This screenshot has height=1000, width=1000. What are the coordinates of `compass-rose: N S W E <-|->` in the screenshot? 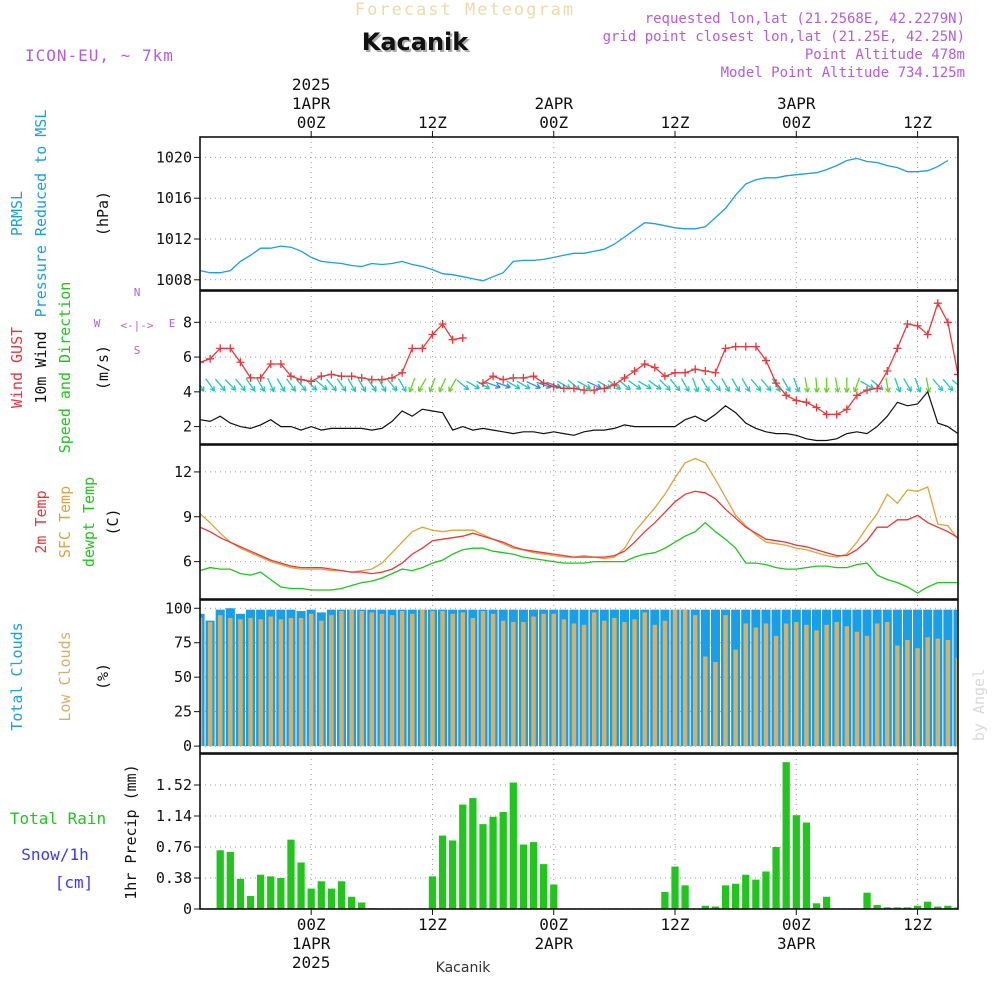 It's located at (135, 321).